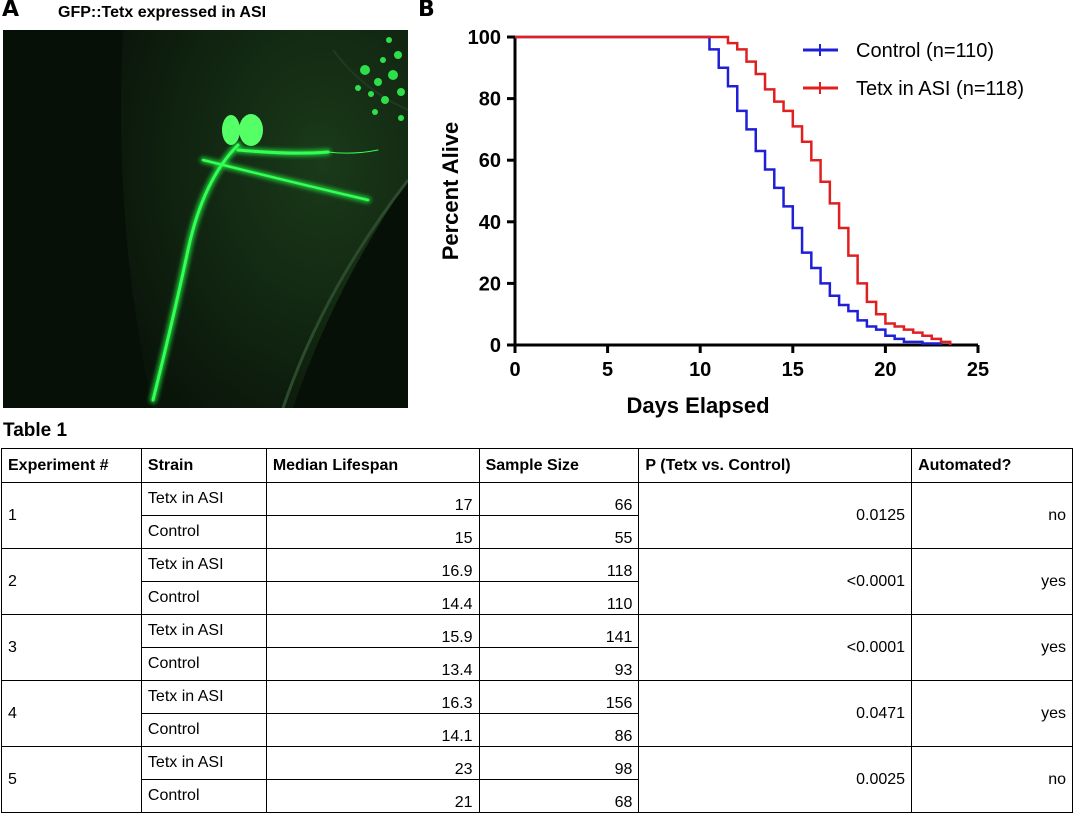 The image size is (1073, 828). I want to click on x-tick-label: 15, so click(793, 370).